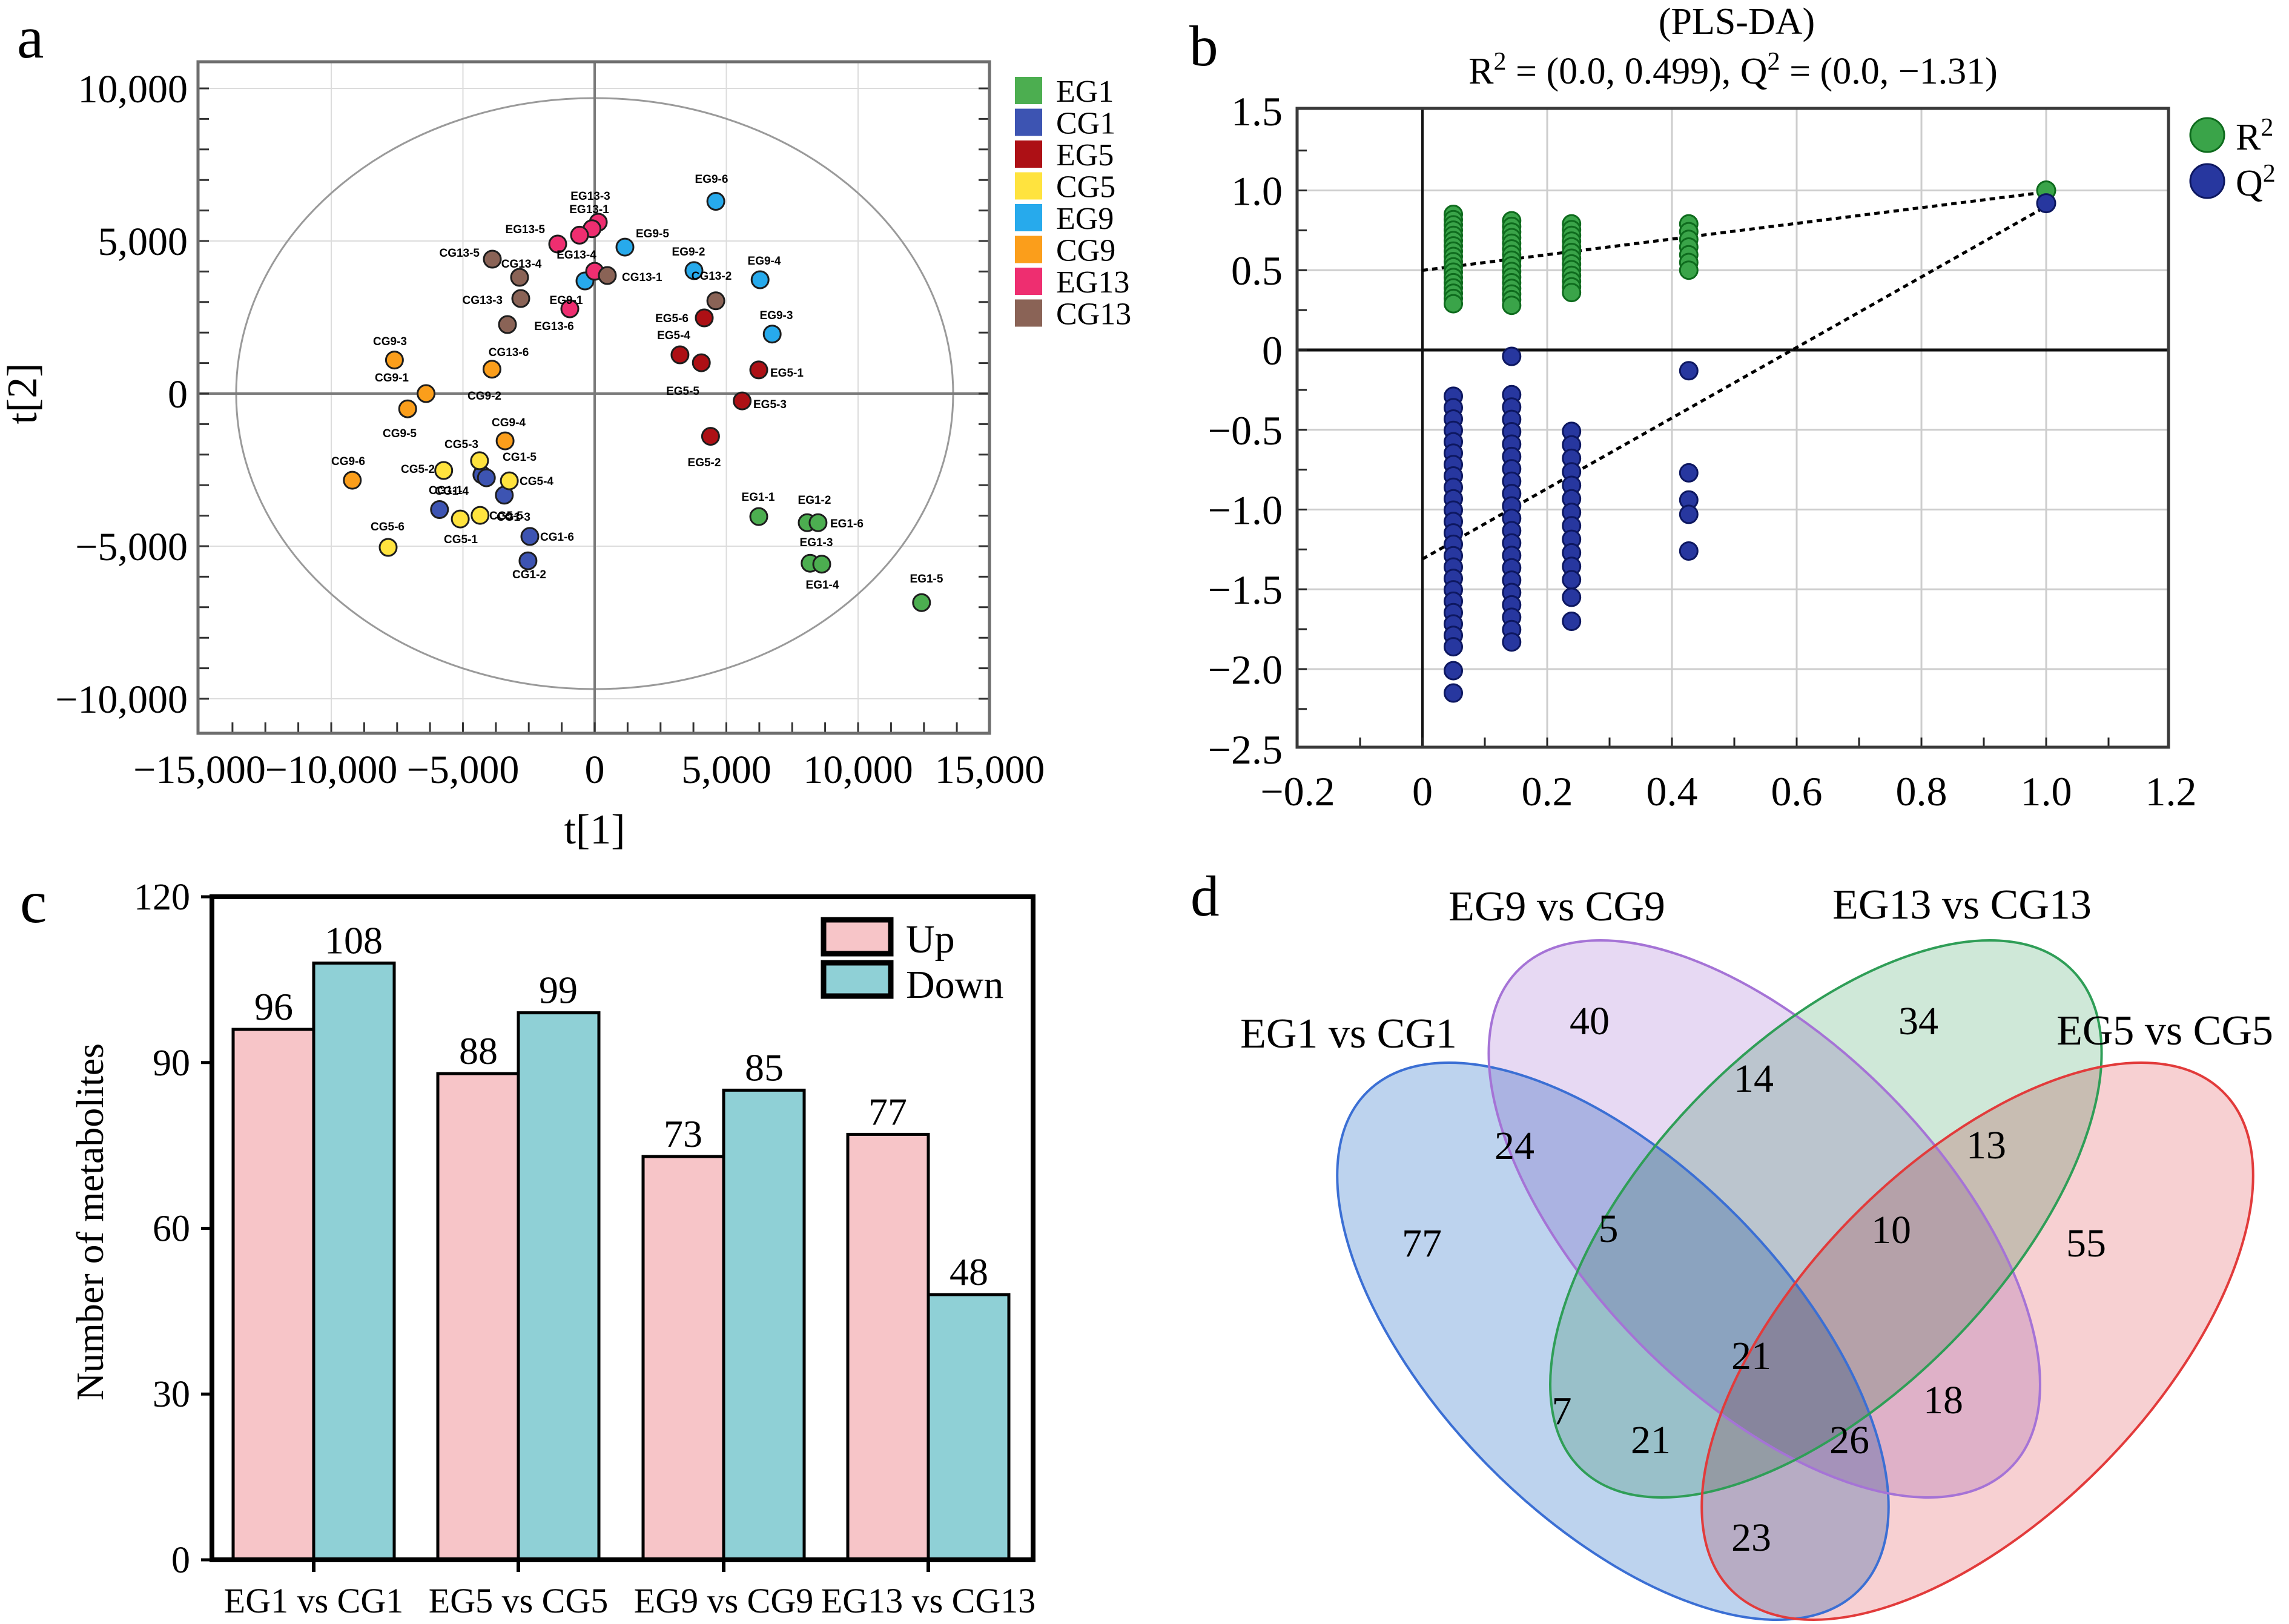 The height and width of the screenshot is (1624, 2289). What do you see at coordinates (764, 1067) in the screenshot?
I see `svg-text: 85` at bounding box center [764, 1067].